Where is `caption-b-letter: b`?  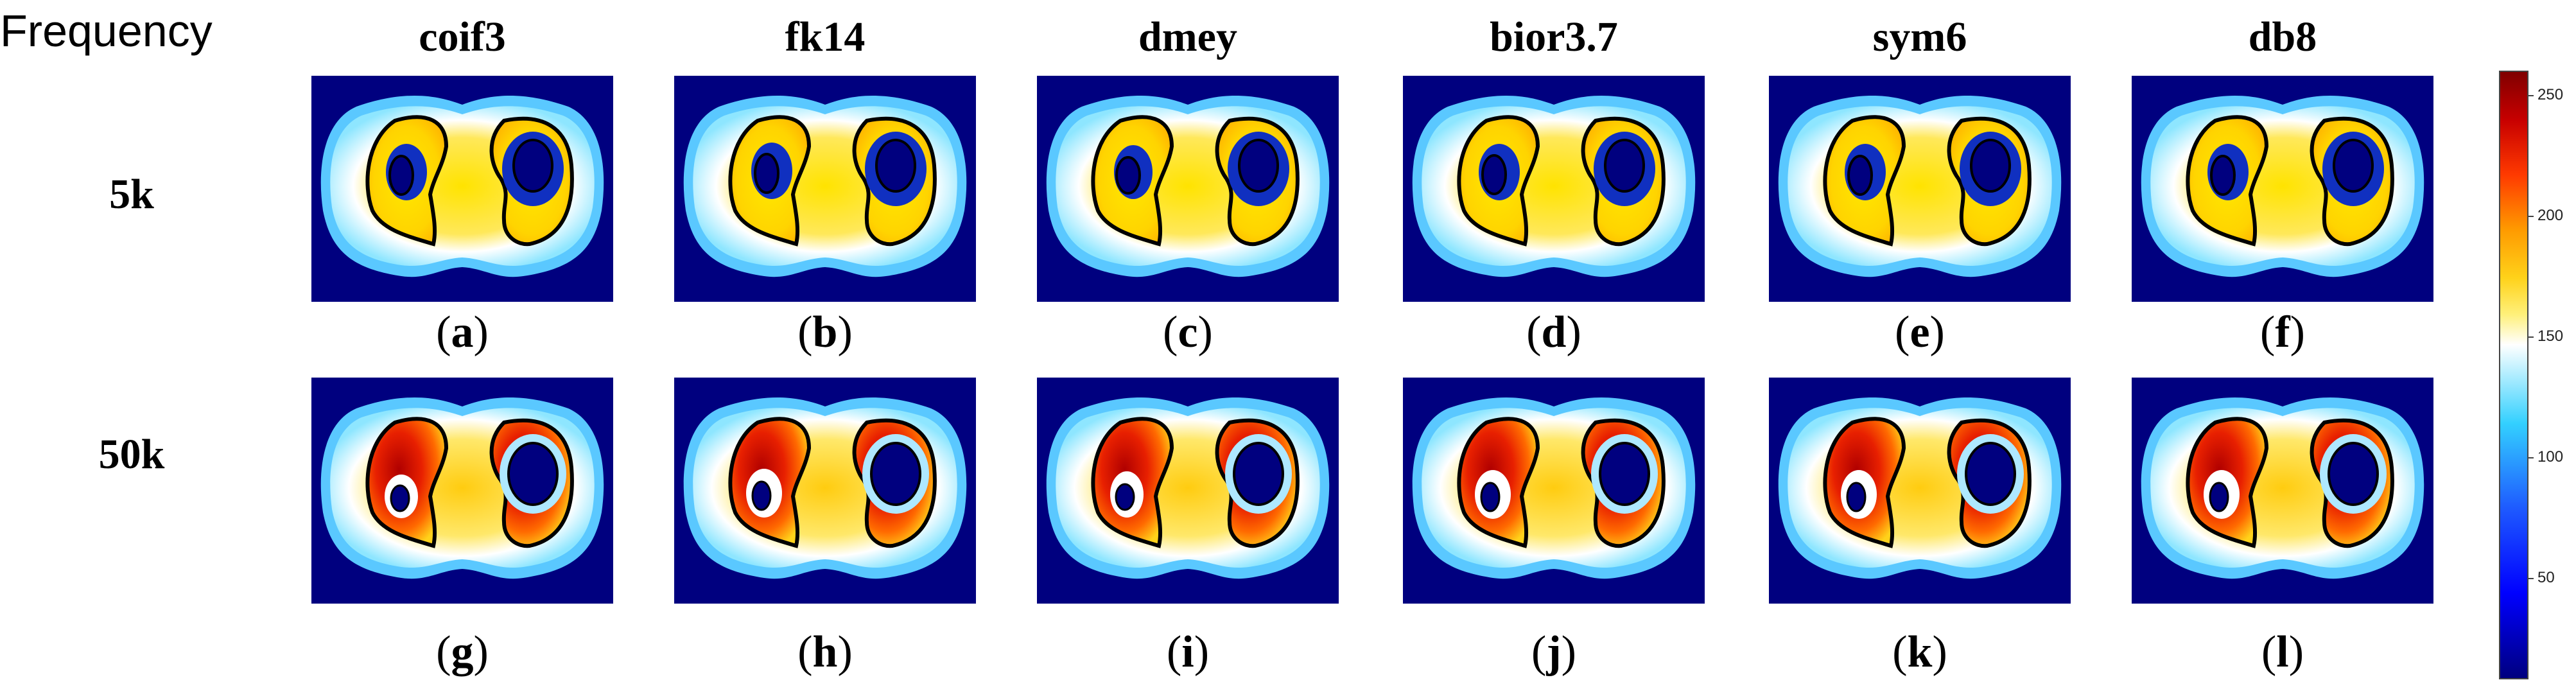
caption-b-letter: b is located at coordinates (825, 332).